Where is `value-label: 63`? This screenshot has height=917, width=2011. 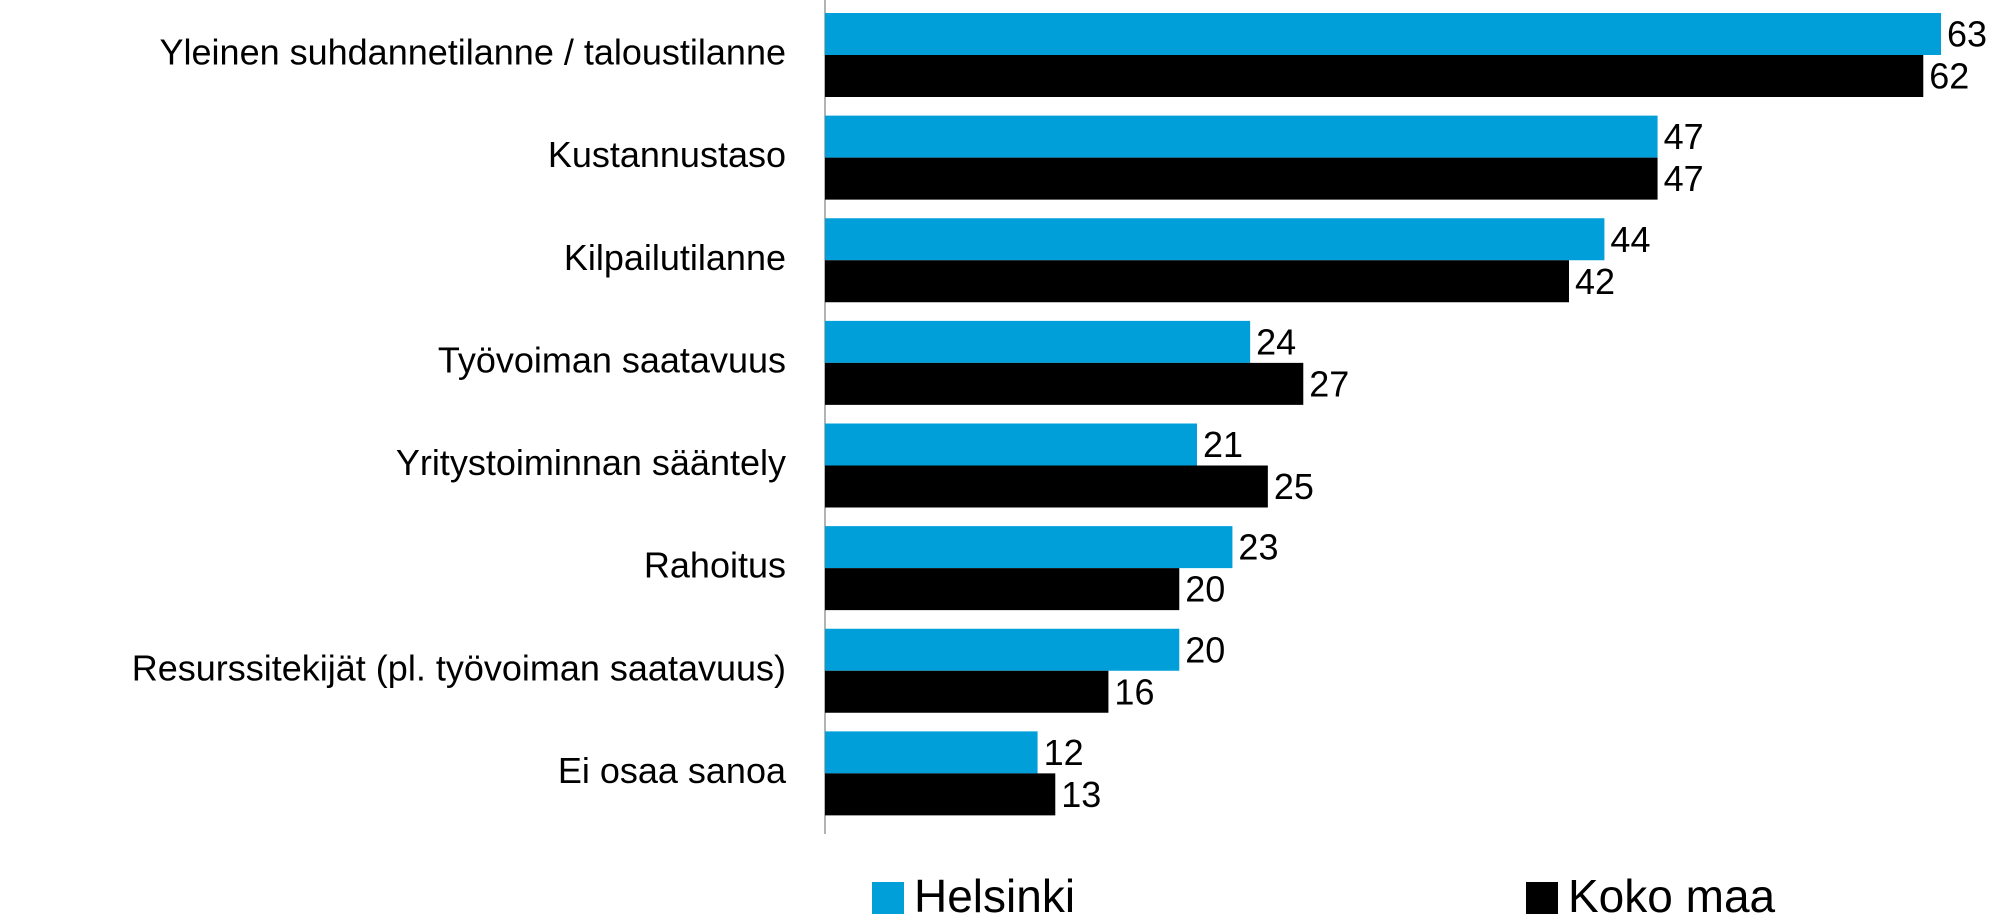
value-label: 63 is located at coordinates (1967, 34).